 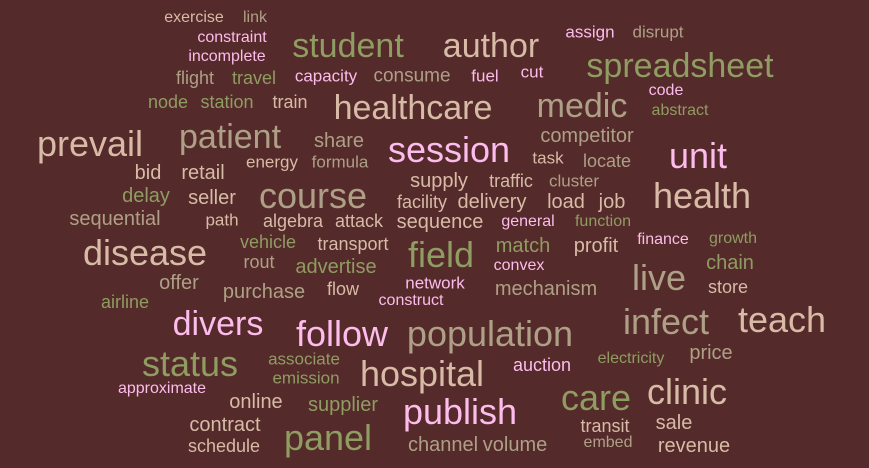 I want to click on word-panel: panel, so click(x=328, y=437).